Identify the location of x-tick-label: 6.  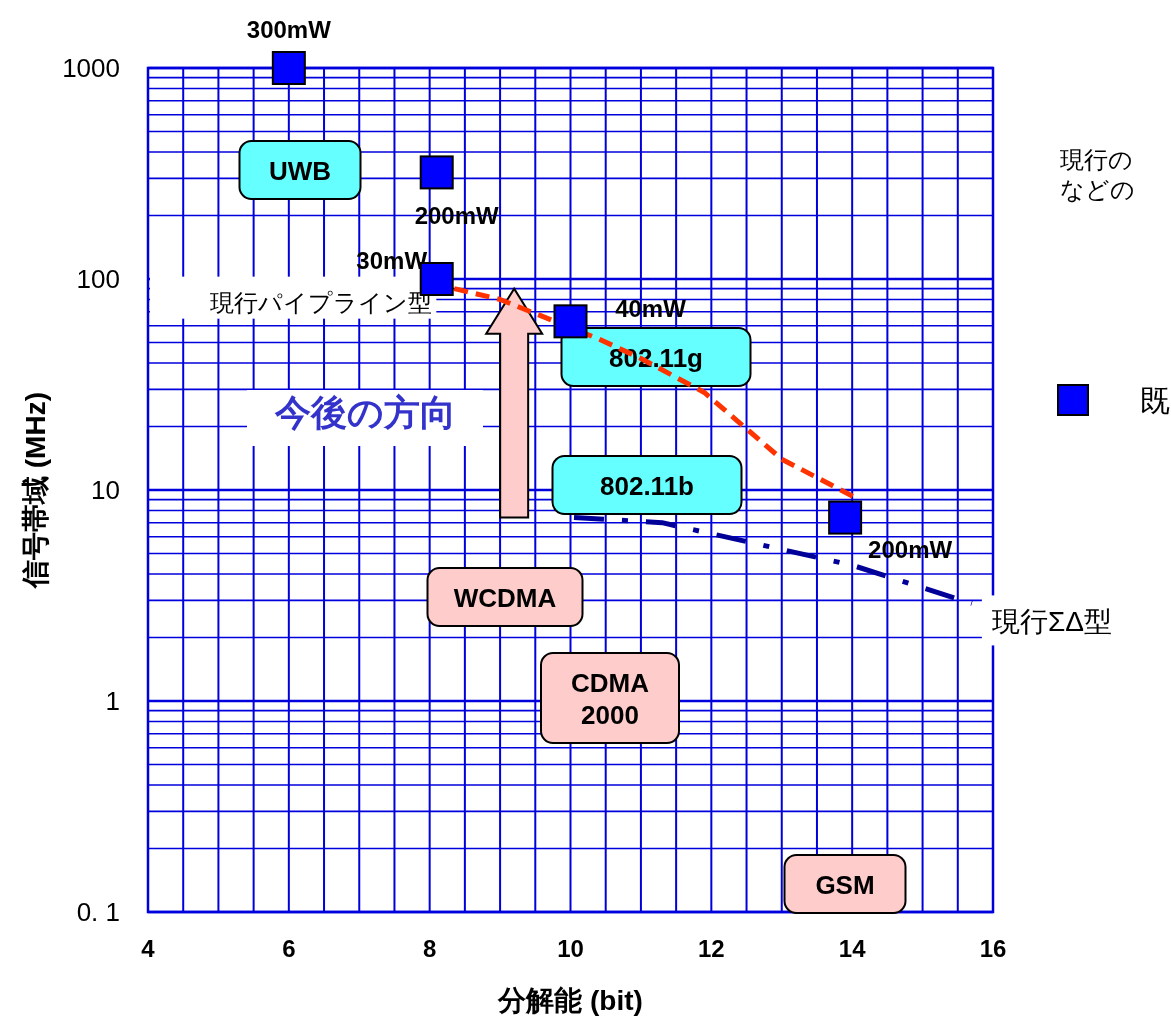
(289, 948).